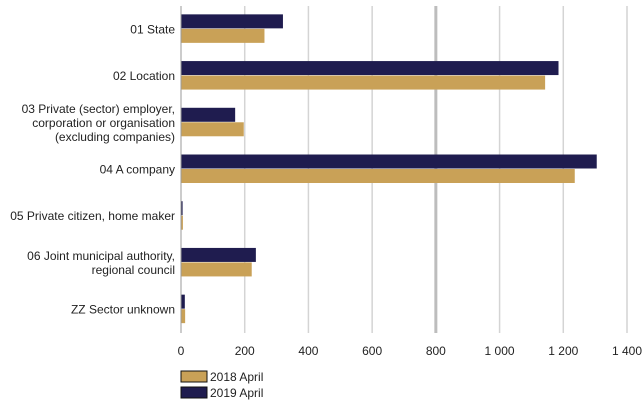 Image resolution: width=644 pixels, height=408 pixels. What do you see at coordinates (372, 351) in the screenshot?
I see `tick-label-600: 600` at bounding box center [372, 351].